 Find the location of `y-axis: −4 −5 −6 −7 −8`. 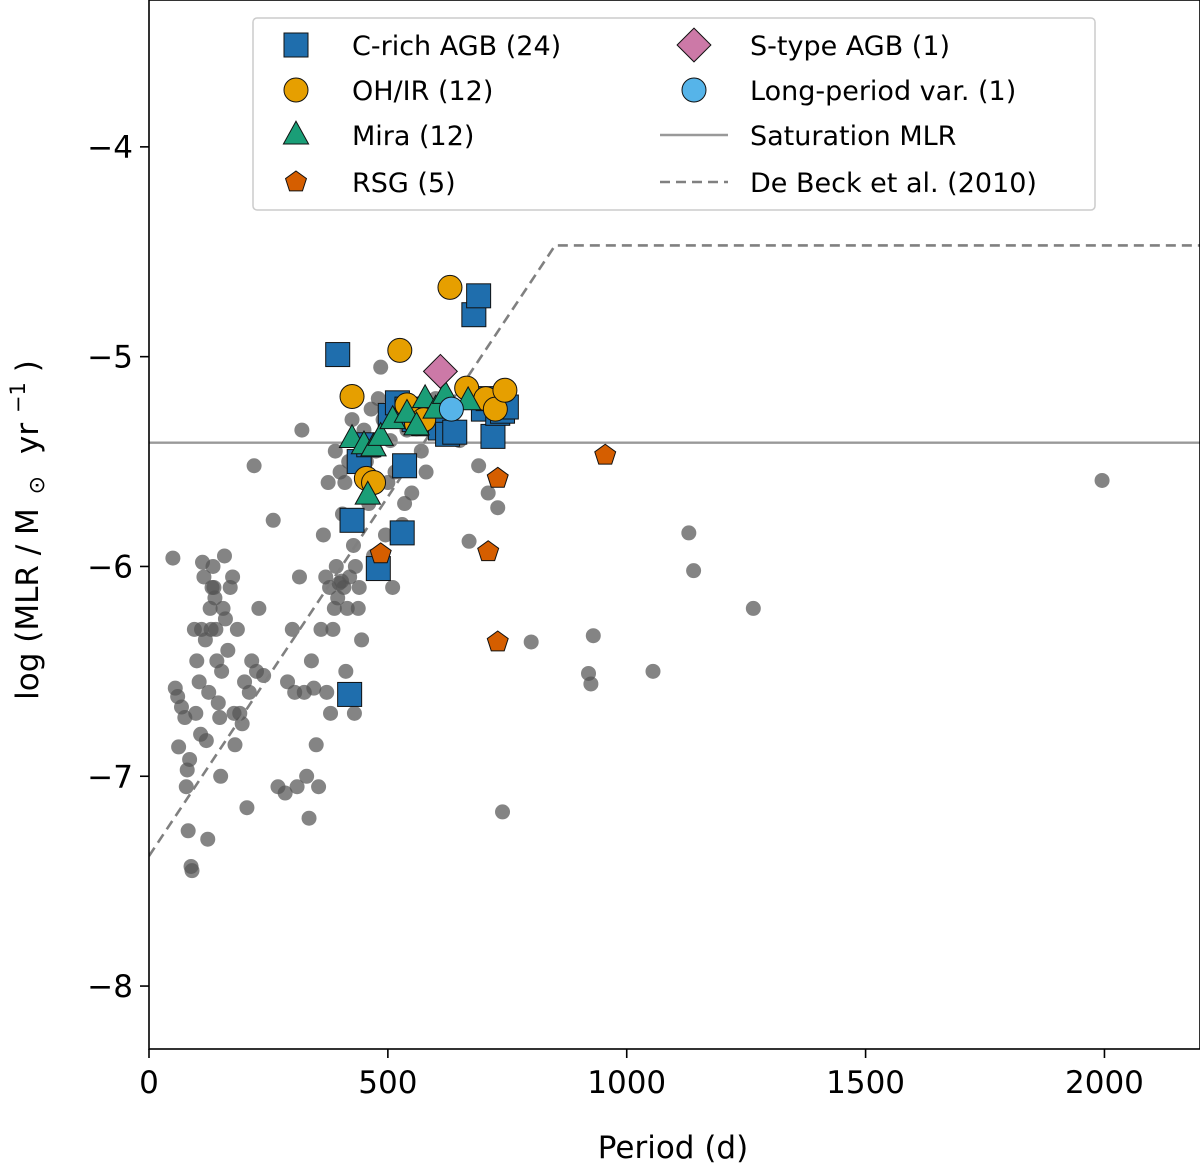

y-axis: −4 −5 −6 −7 −8 is located at coordinates (118, 567).